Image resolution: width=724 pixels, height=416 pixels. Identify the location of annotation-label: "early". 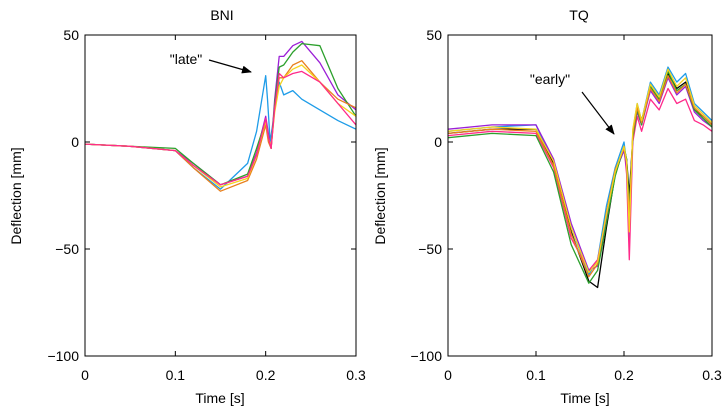
(550, 79).